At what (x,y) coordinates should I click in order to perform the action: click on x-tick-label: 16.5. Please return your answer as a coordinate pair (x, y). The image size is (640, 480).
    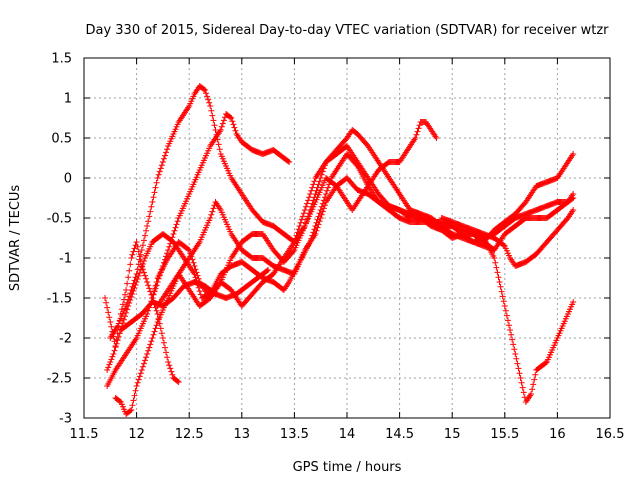
    Looking at the image, I should click on (610, 434).